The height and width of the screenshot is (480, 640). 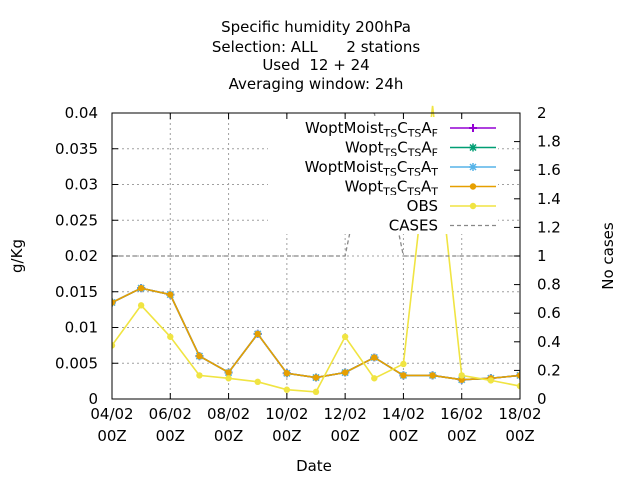 What do you see at coordinates (549, 170) in the screenshot?
I see `y2-tick-label: 1.6` at bounding box center [549, 170].